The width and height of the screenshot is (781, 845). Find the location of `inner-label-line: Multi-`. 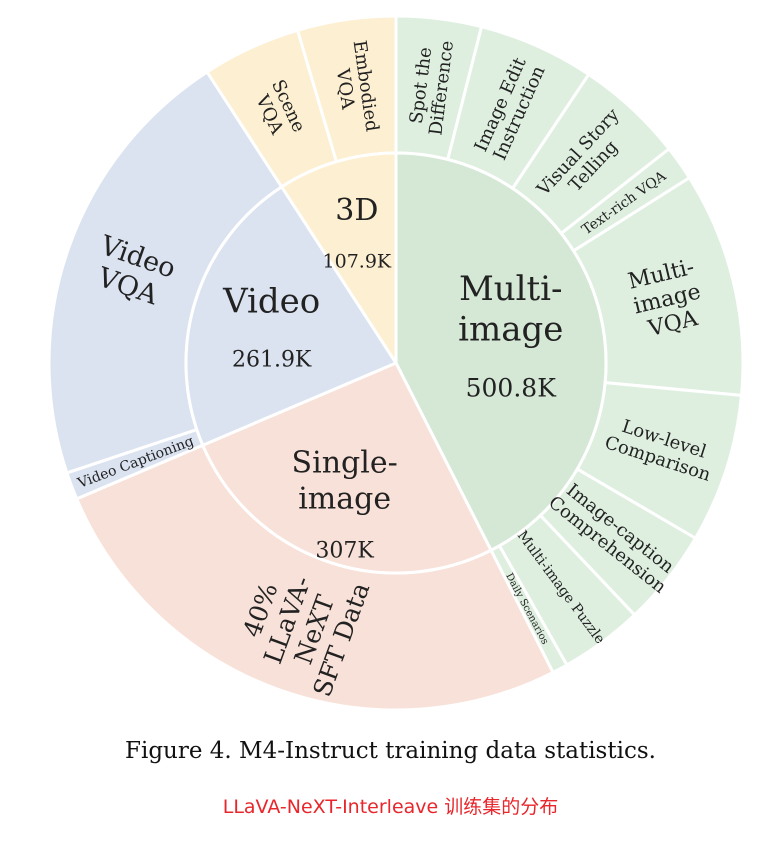

inner-label-line: Multi- is located at coordinates (511, 289).